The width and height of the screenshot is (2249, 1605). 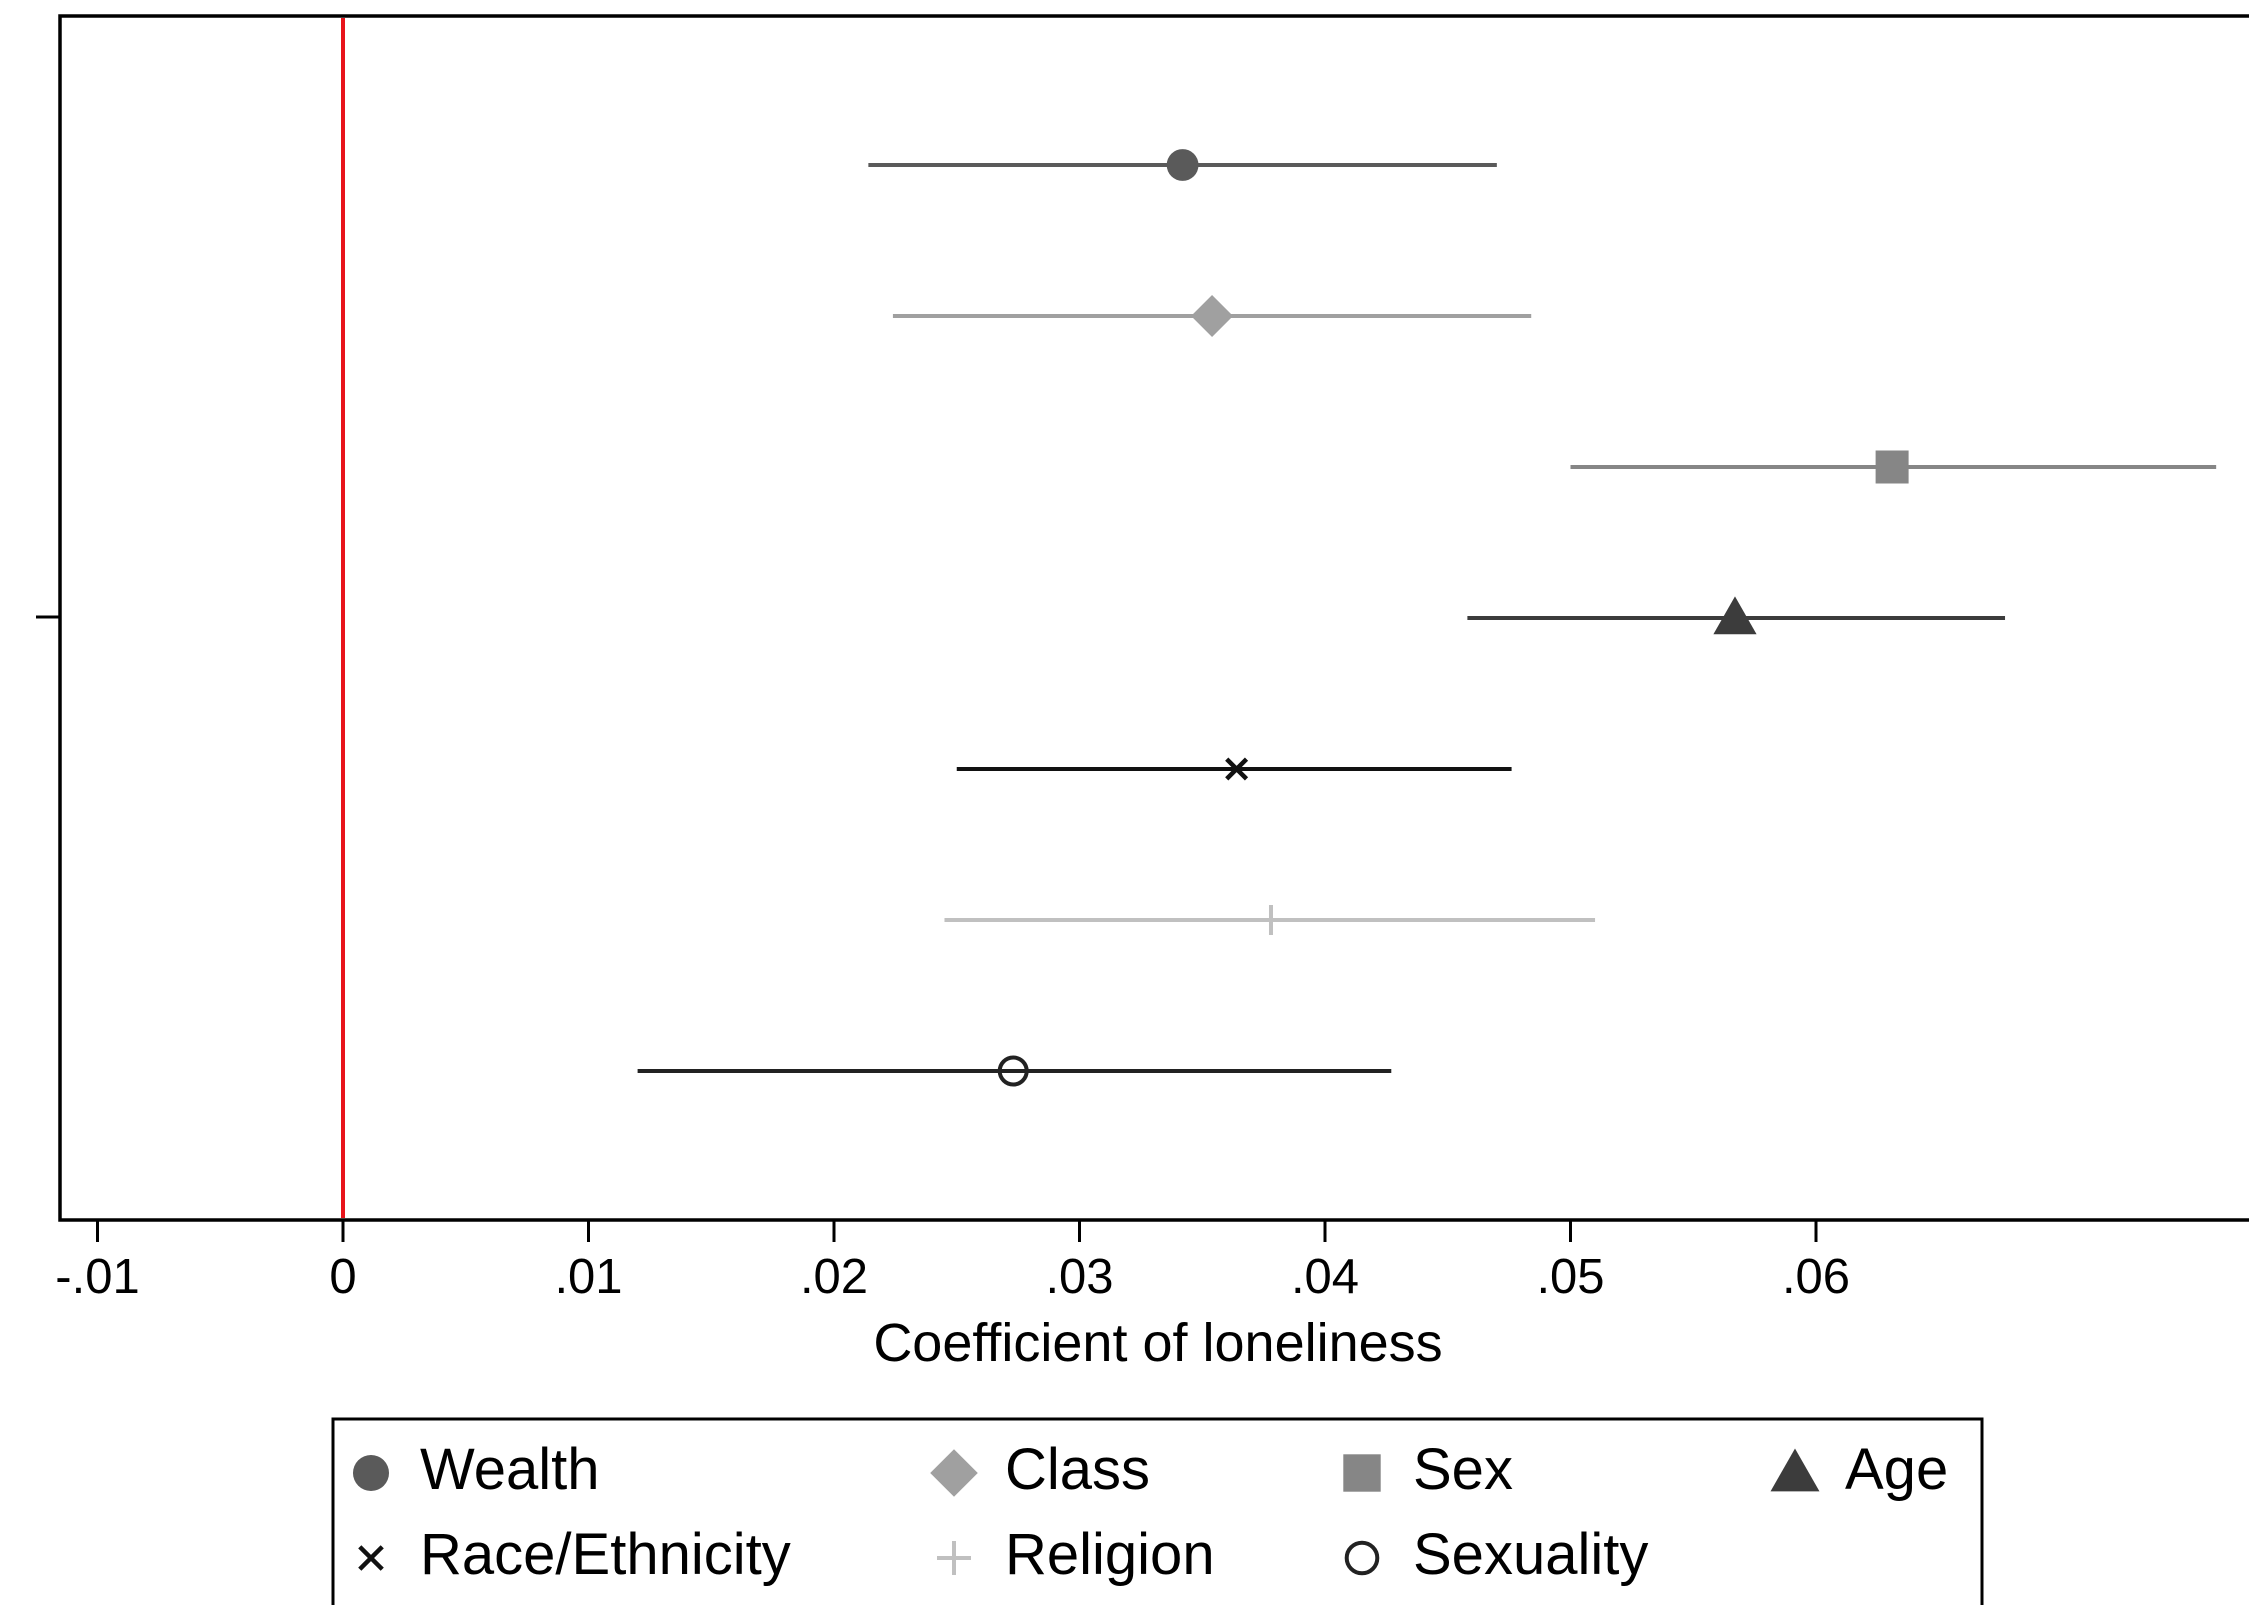 What do you see at coordinates (371, 1473) in the screenshot?
I see `legend-marker-wealth` at bounding box center [371, 1473].